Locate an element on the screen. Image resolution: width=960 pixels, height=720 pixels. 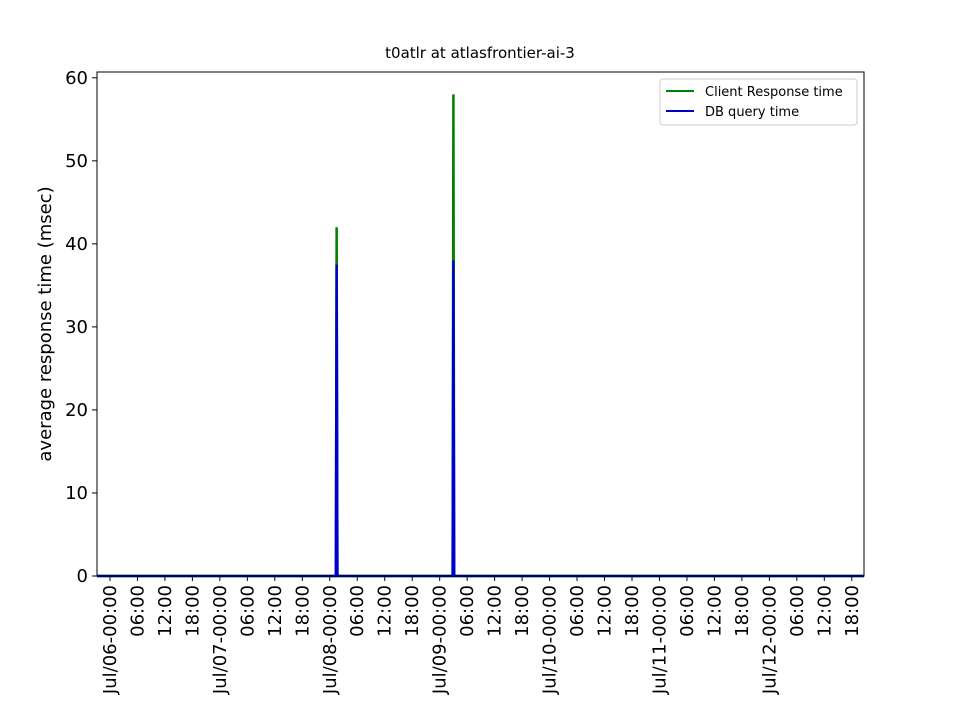
y-tick-label: 60 is located at coordinates (76, 78).